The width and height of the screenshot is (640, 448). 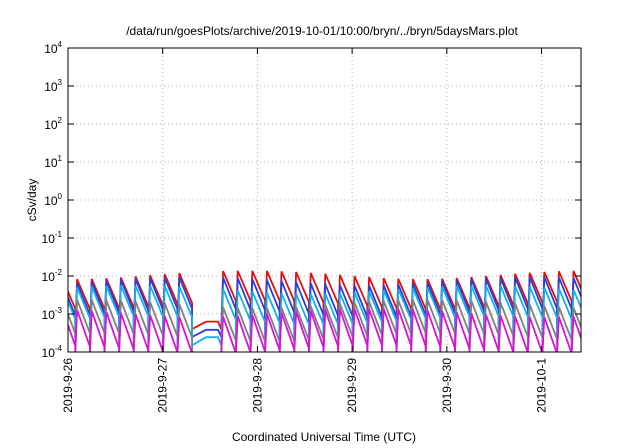 What do you see at coordinates (324, 437) in the screenshot?
I see `x-axis-label: Coordinated Universal Time (UTC)` at bounding box center [324, 437].